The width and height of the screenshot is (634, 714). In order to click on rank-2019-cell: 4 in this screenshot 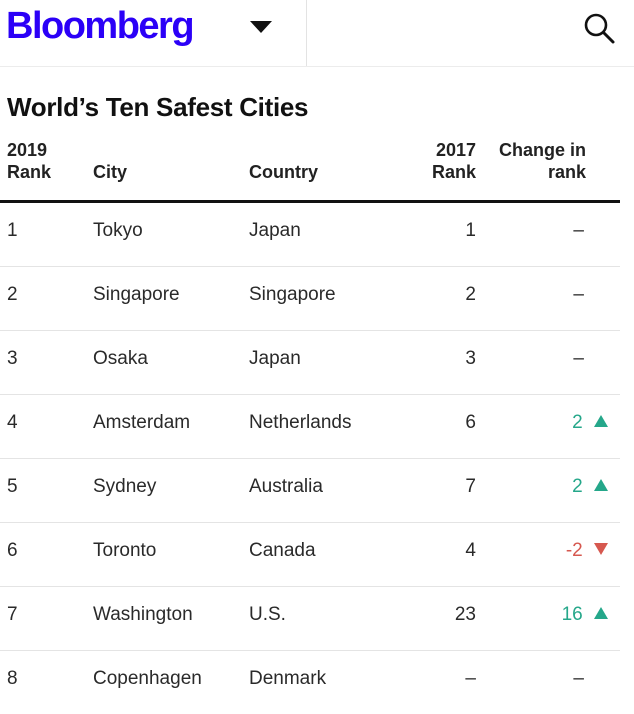, I will do `click(12, 422)`.